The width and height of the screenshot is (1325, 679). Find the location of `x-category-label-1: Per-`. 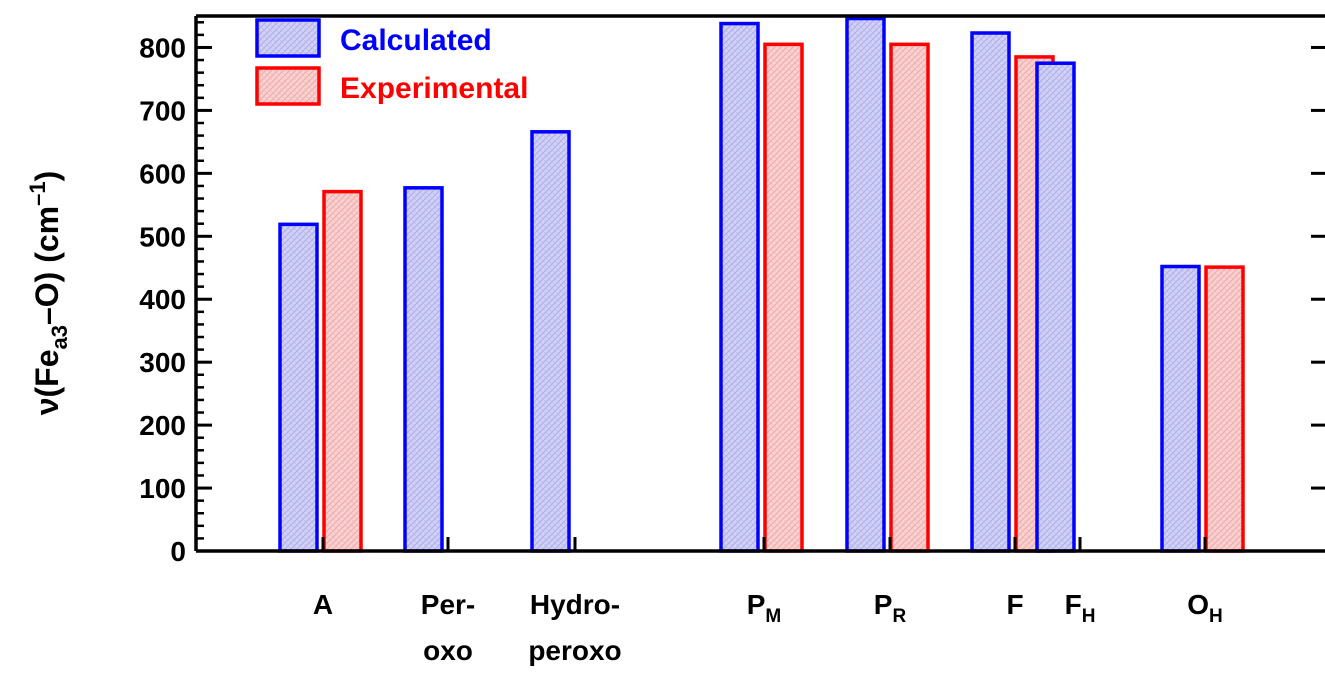

x-category-label-1: Per- is located at coordinates (448, 604).